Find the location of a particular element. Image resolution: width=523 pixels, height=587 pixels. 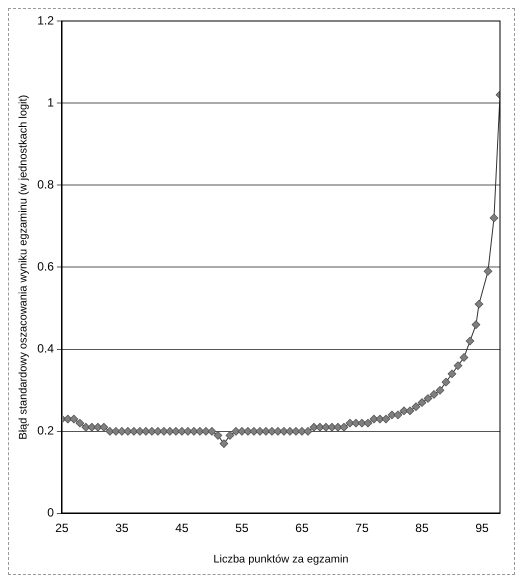

y-tick-label: 0.2 is located at coordinates (45, 431).